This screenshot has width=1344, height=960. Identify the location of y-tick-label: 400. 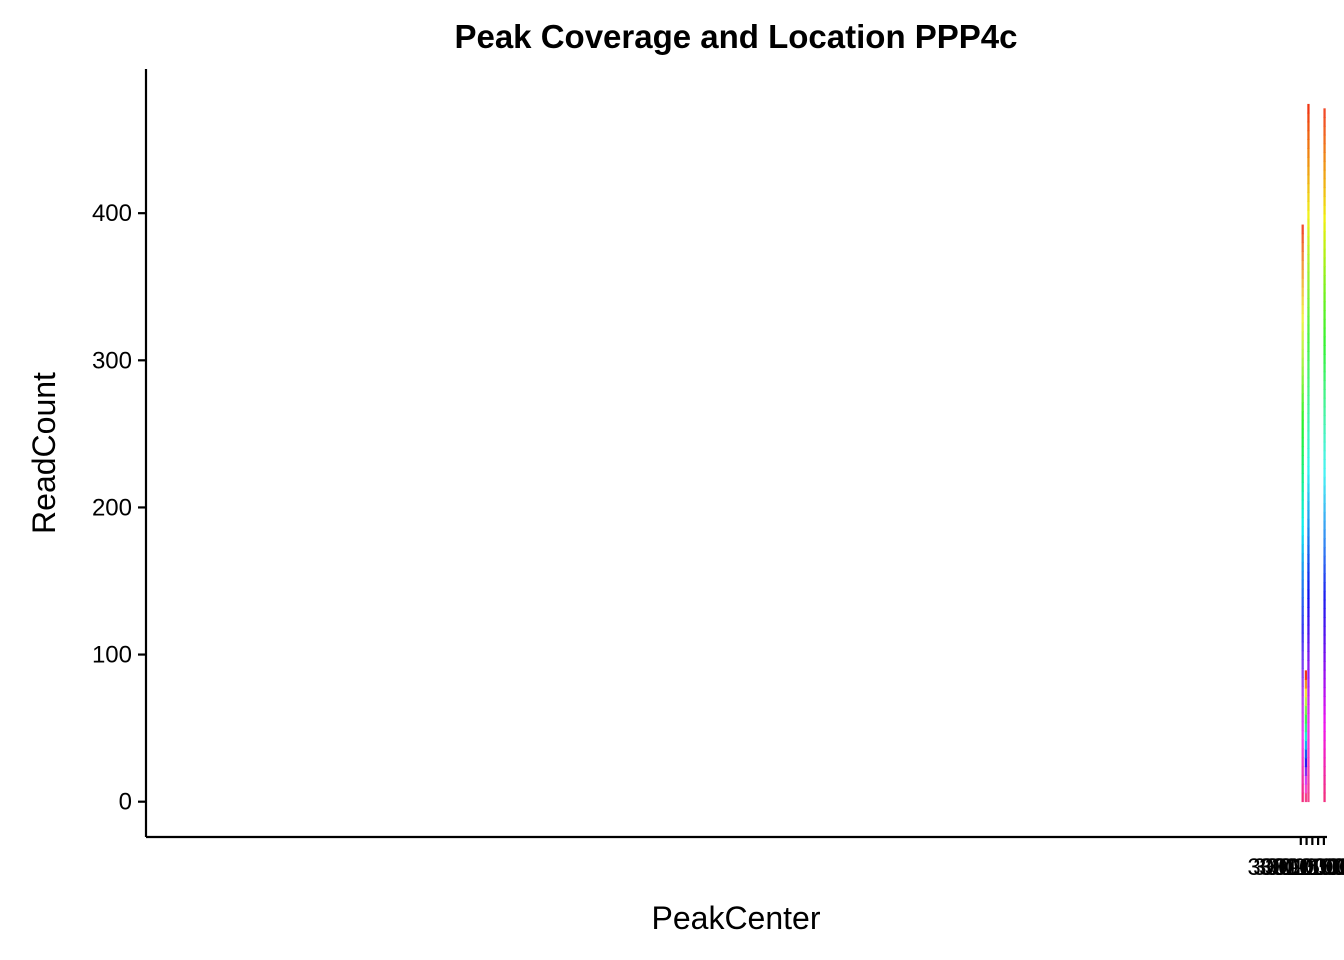
(112, 213).